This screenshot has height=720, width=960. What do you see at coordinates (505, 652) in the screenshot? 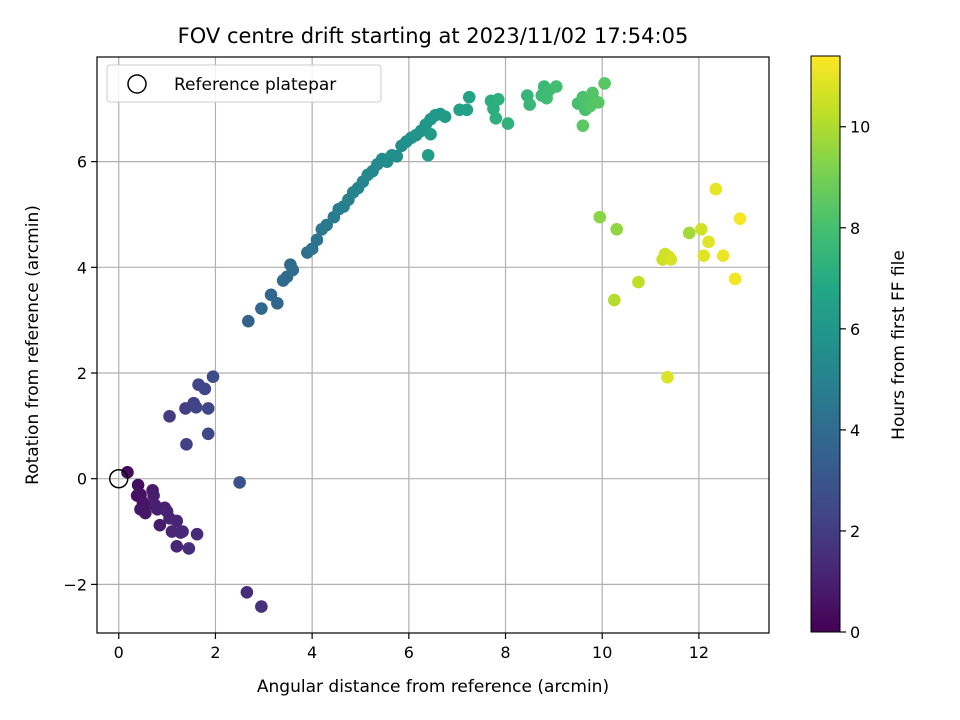
I see `x-tick-label: 8` at bounding box center [505, 652].